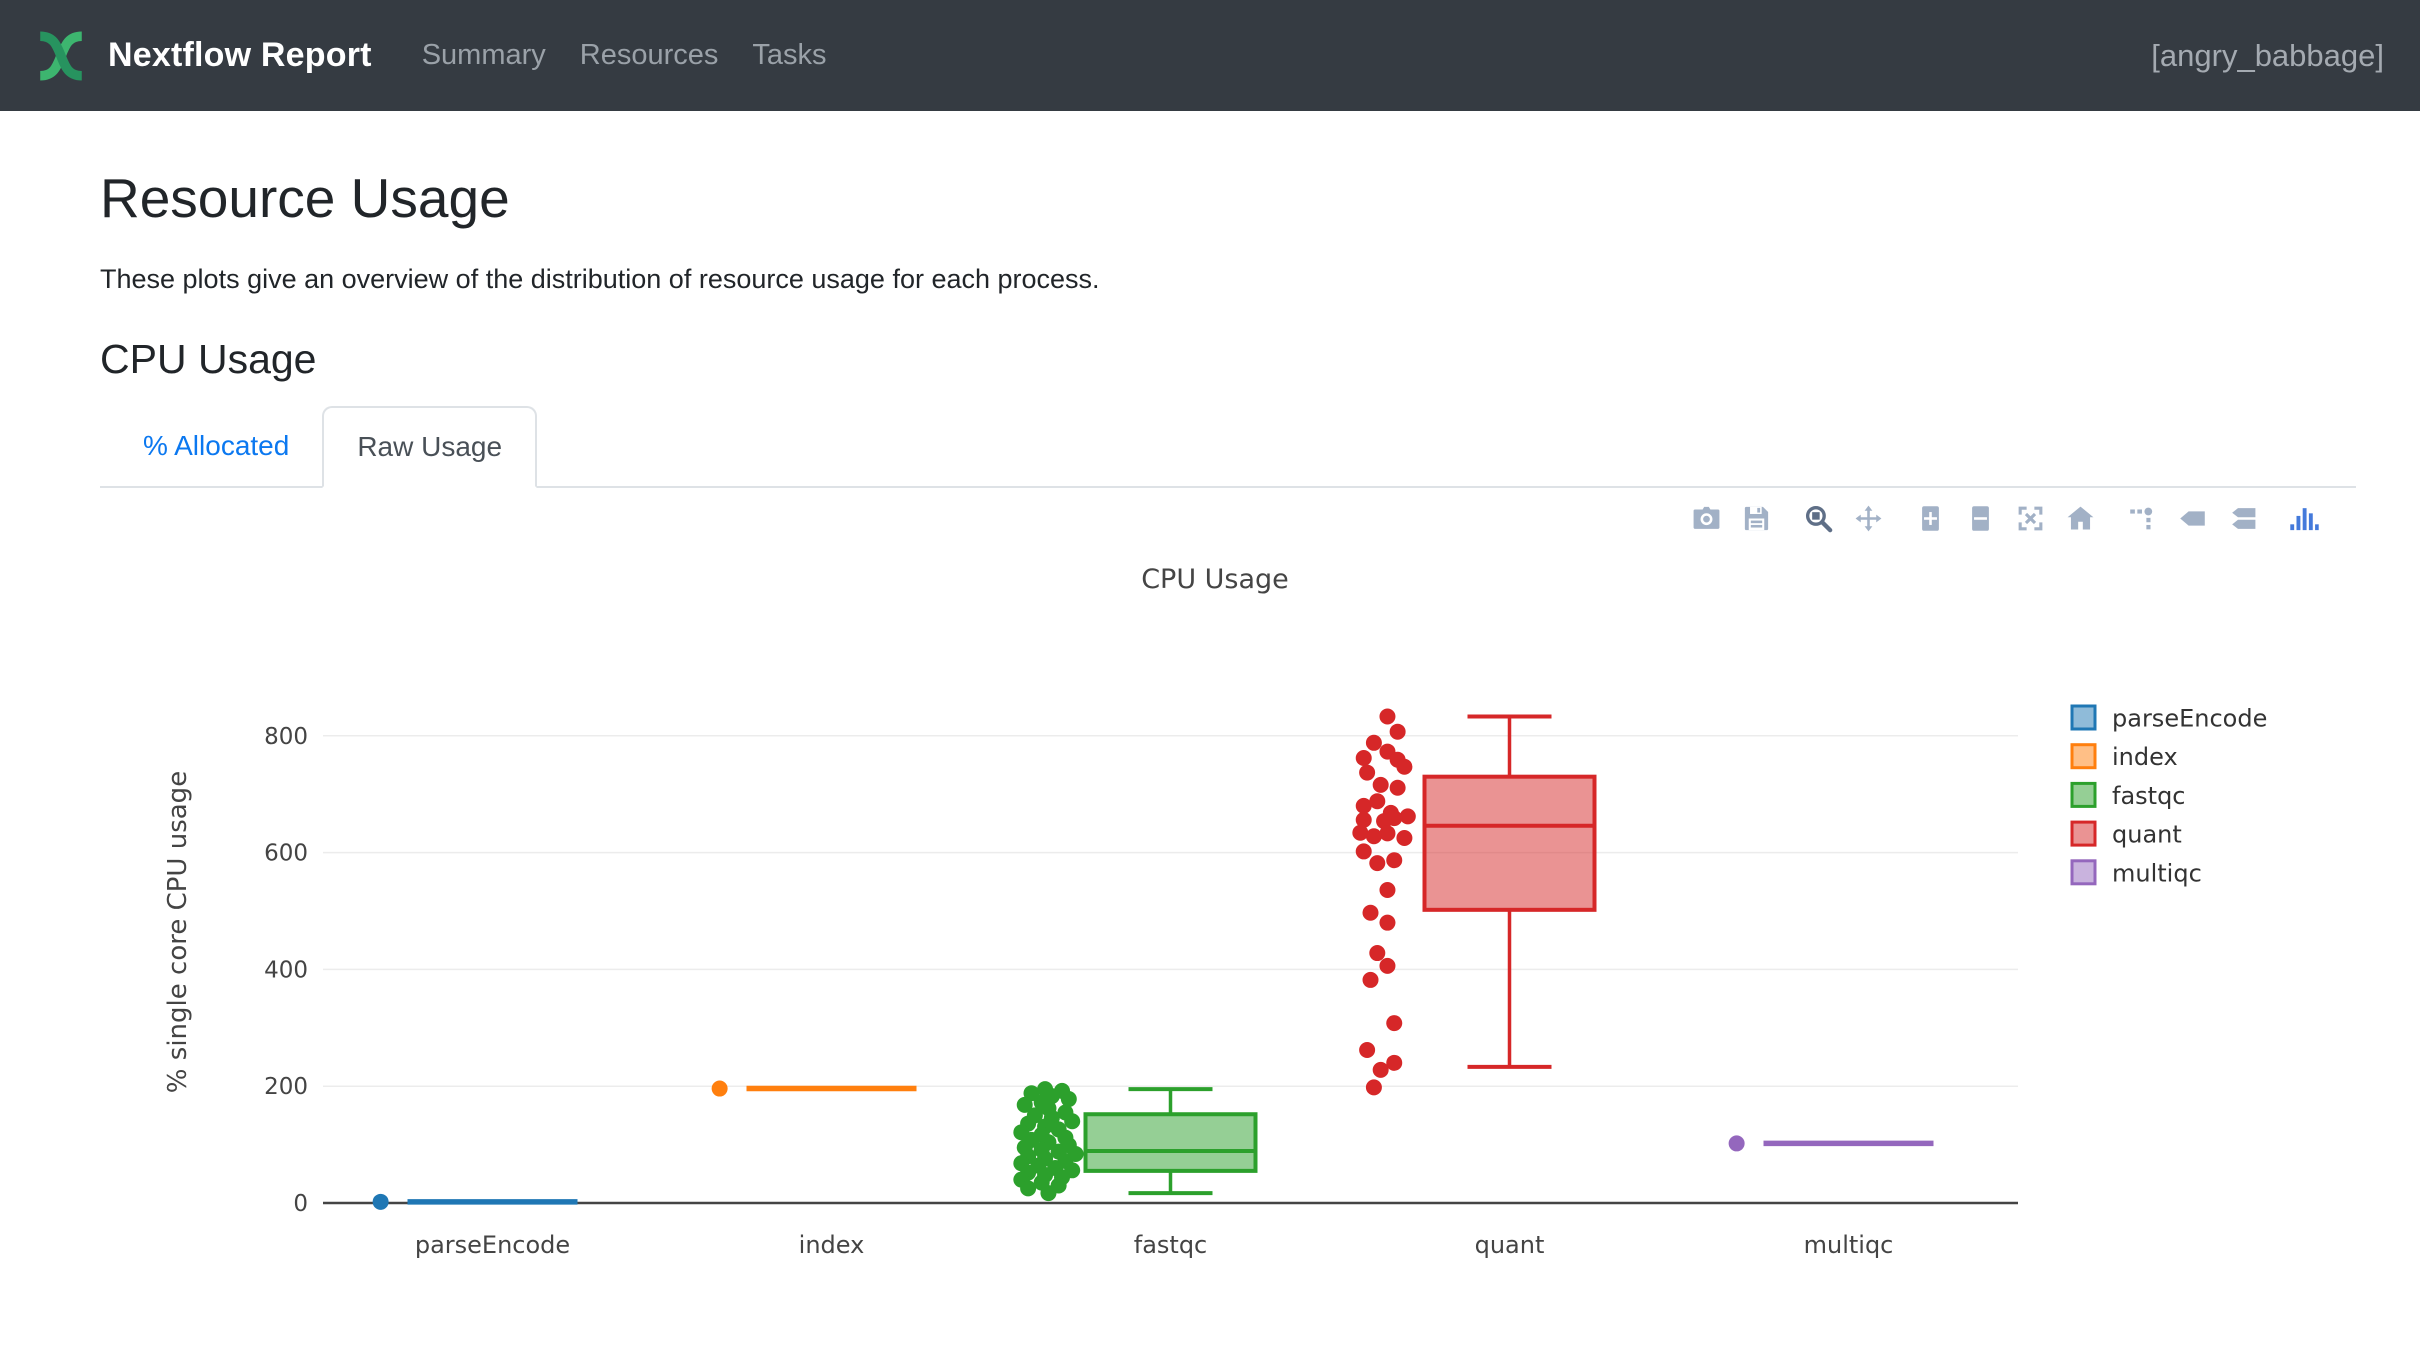 The width and height of the screenshot is (2420, 1352). I want to click on nav-link-summary: Summary, so click(483, 55).